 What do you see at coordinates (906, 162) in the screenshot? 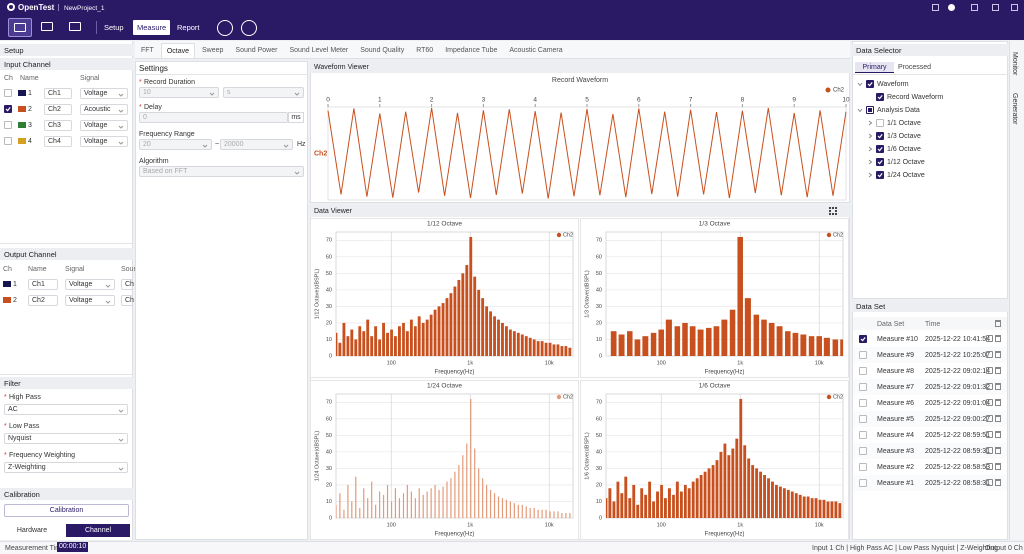
I see `tree-label: 1/12 Octave` at bounding box center [906, 162].